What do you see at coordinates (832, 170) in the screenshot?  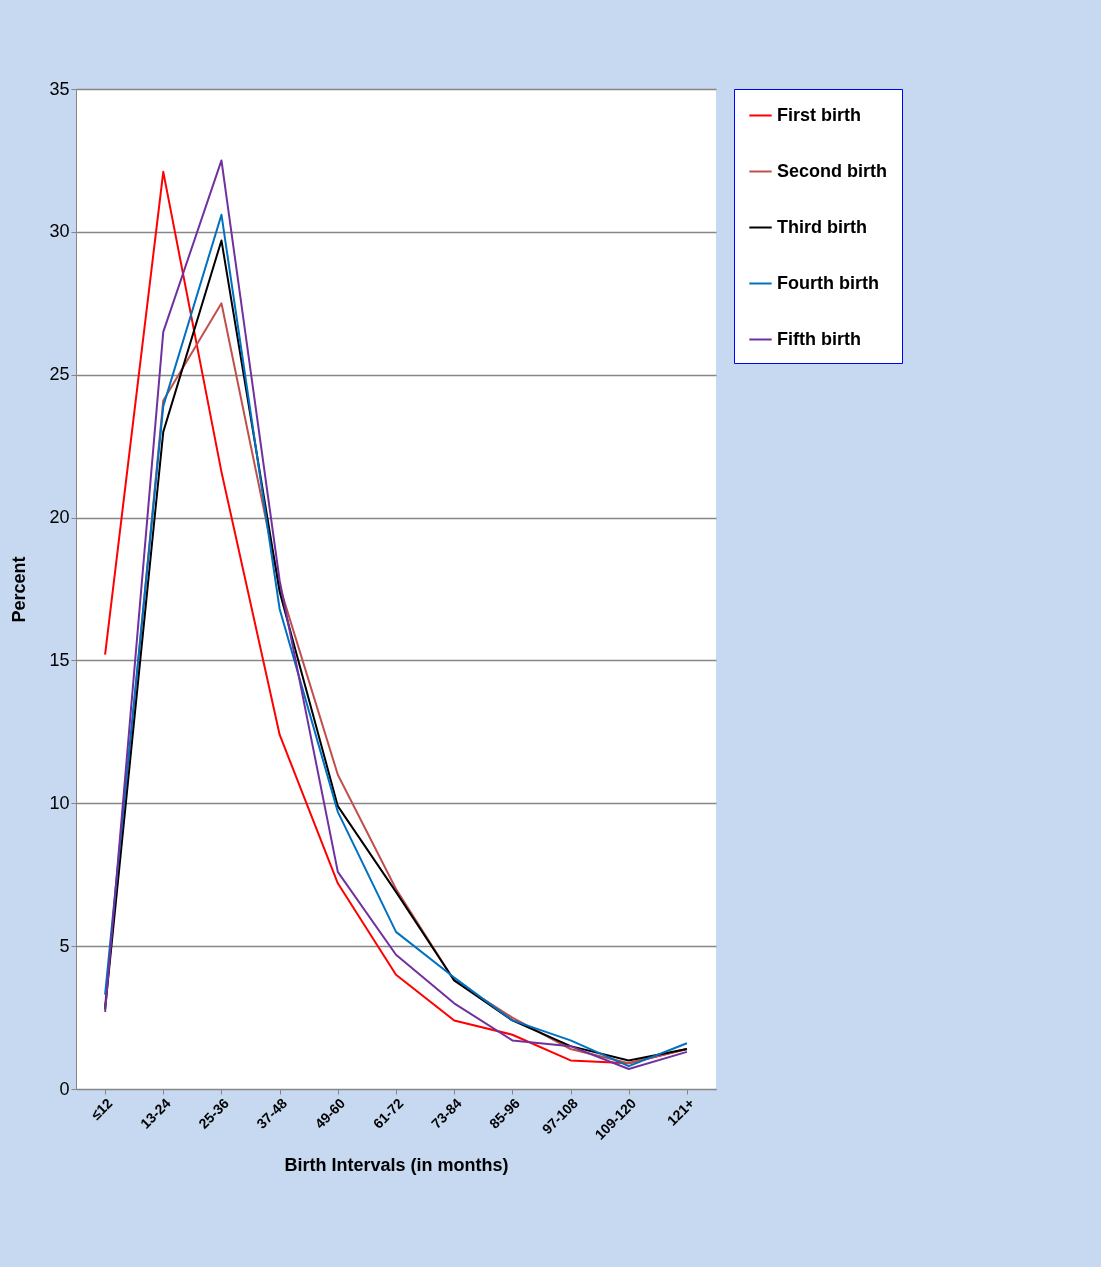 I see `legend-label: Second birth` at bounding box center [832, 170].